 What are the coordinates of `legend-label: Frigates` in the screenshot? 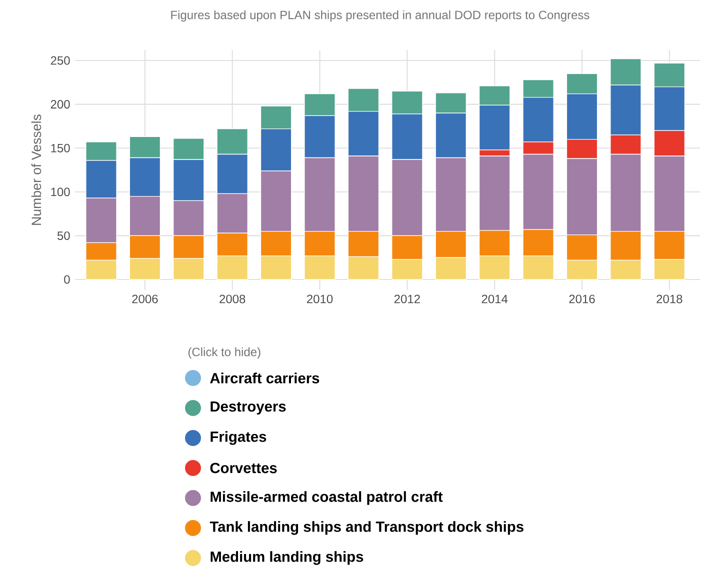 It's located at (238, 438).